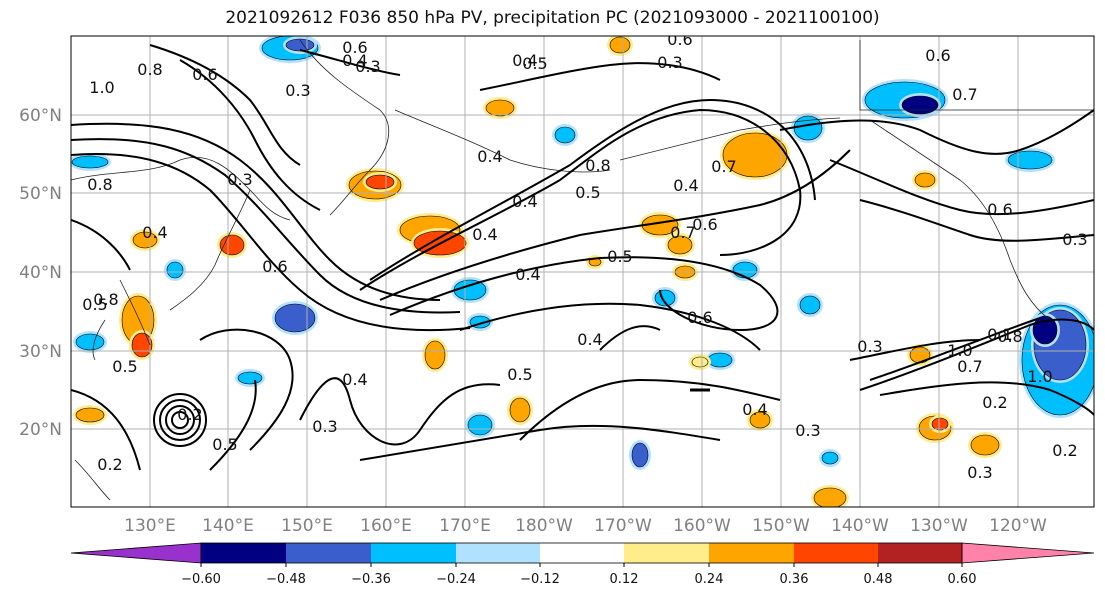  What do you see at coordinates (702, 526) in the screenshot?
I see `lon-label: 160°W` at bounding box center [702, 526].